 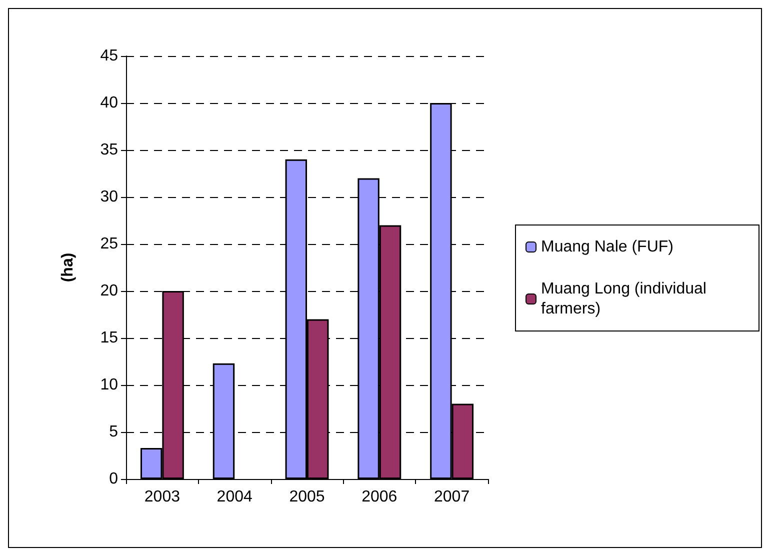 I want to click on x-tick-label: 2003, so click(x=162, y=497).